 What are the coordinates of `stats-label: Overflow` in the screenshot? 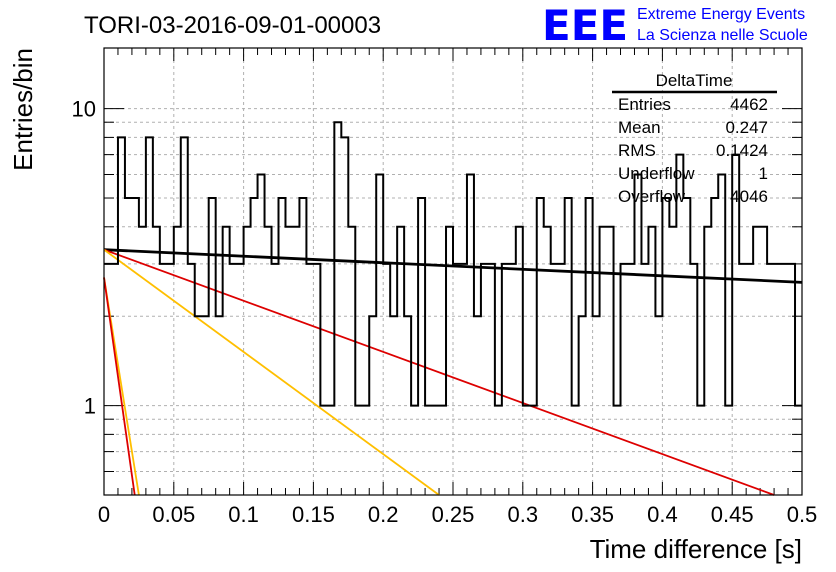 It's located at (652, 196).